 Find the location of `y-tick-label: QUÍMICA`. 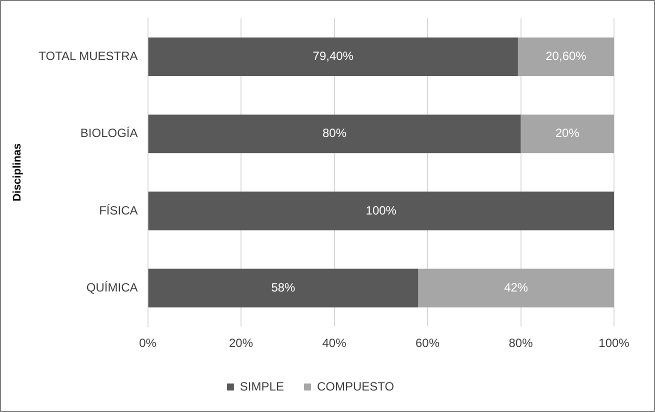

y-tick-label: QUÍMICA is located at coordinates (112, 287).